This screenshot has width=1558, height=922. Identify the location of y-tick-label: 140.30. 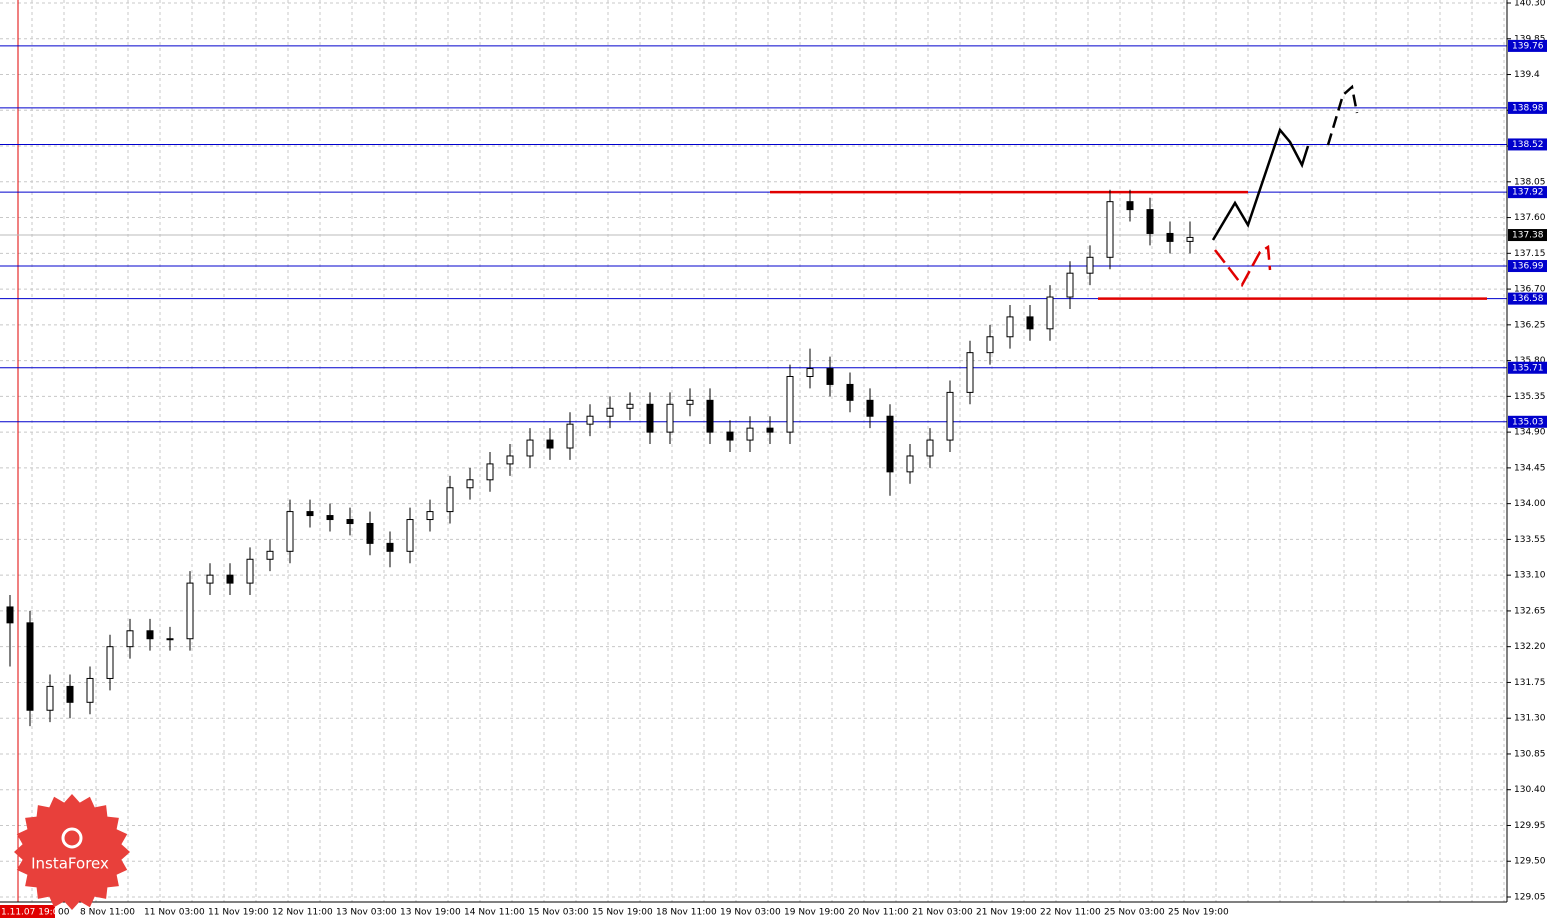
(1530, 4).